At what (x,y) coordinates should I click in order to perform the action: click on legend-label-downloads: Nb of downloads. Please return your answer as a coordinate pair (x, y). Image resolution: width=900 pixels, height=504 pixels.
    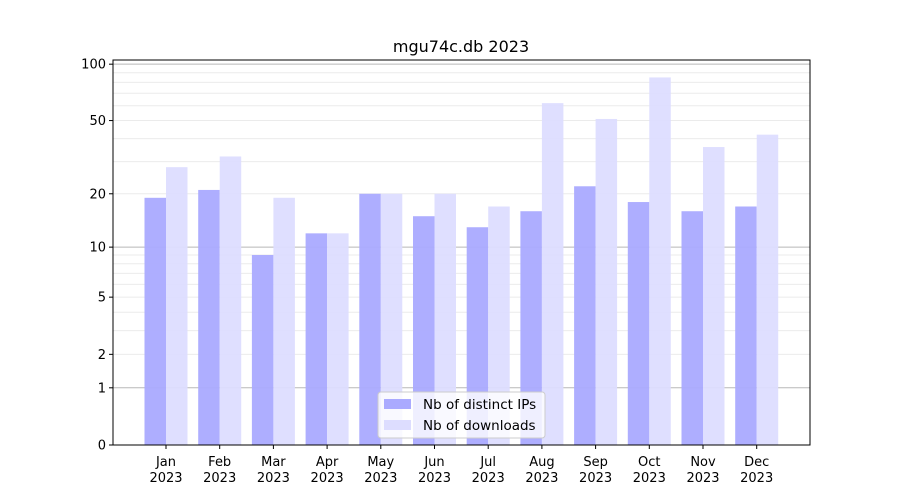
    Looking at the image, I should click on (479, 426).